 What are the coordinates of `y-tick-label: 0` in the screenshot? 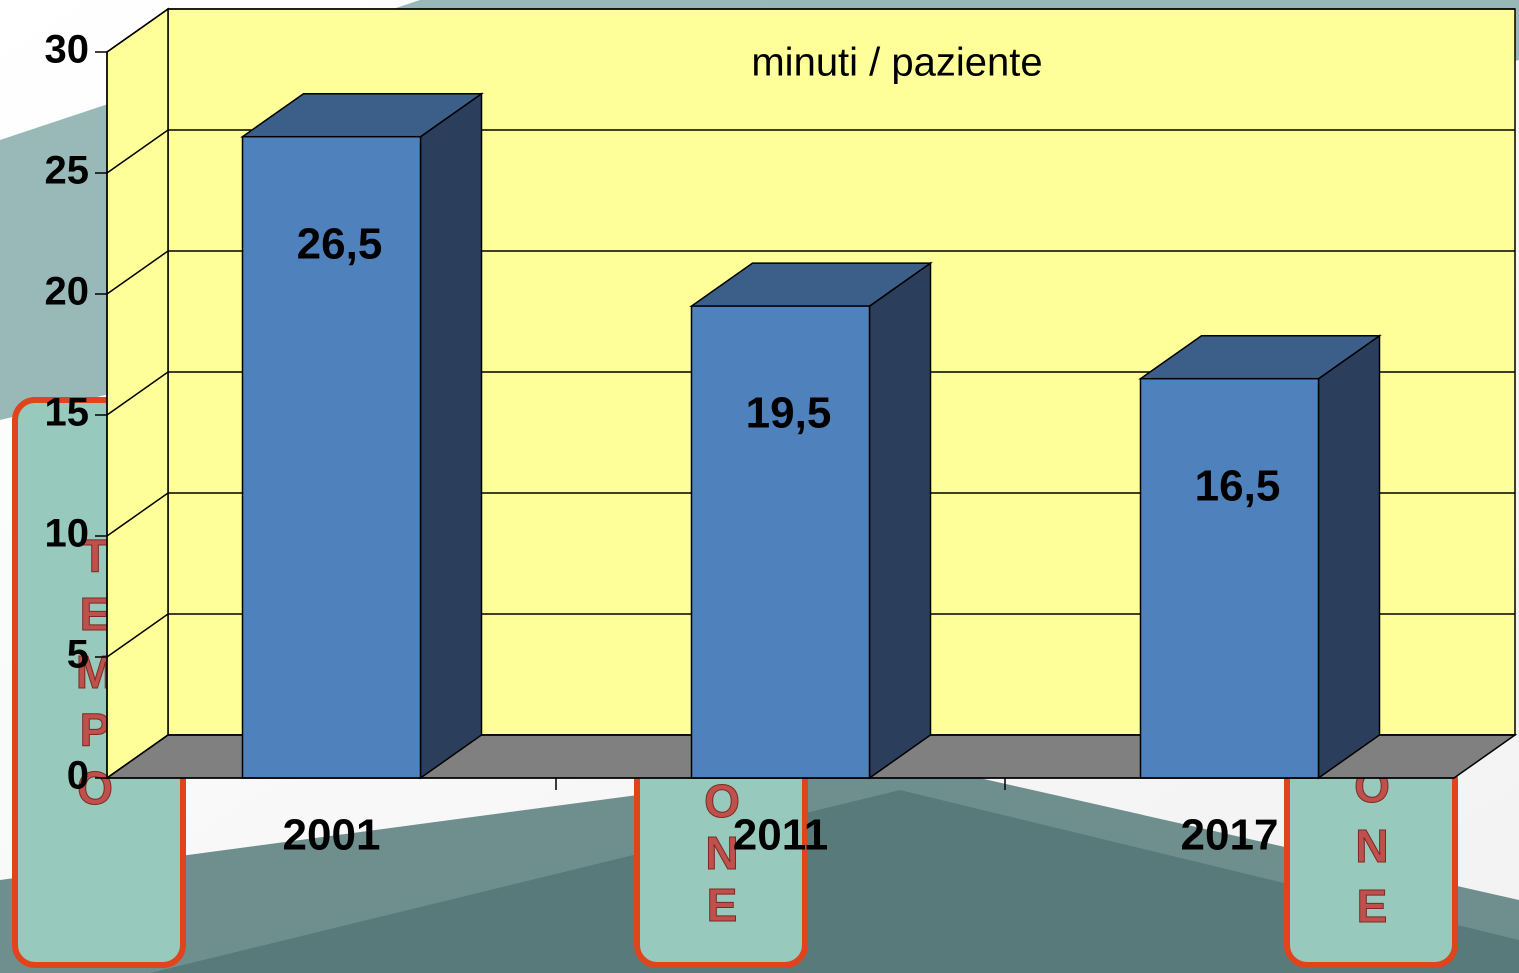 It's located at (78, 776).